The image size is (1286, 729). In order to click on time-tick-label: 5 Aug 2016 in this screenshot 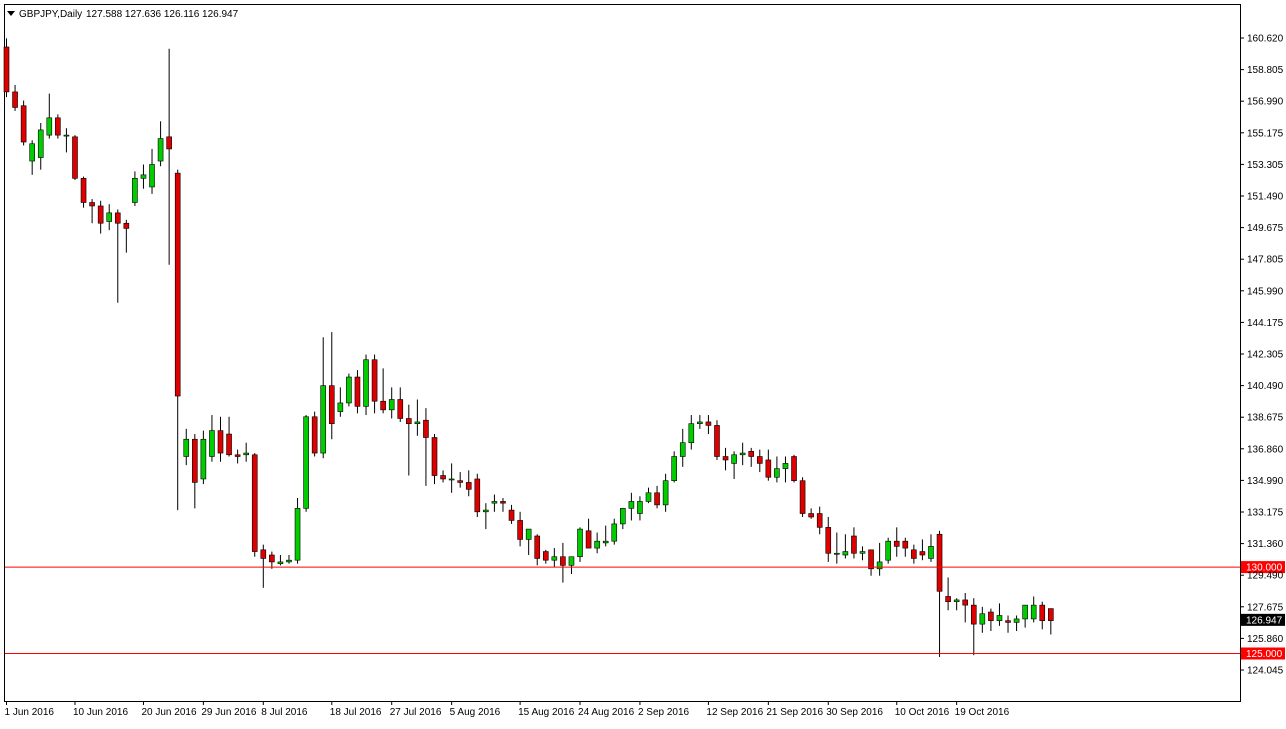, I will do `click(475, 712)`.